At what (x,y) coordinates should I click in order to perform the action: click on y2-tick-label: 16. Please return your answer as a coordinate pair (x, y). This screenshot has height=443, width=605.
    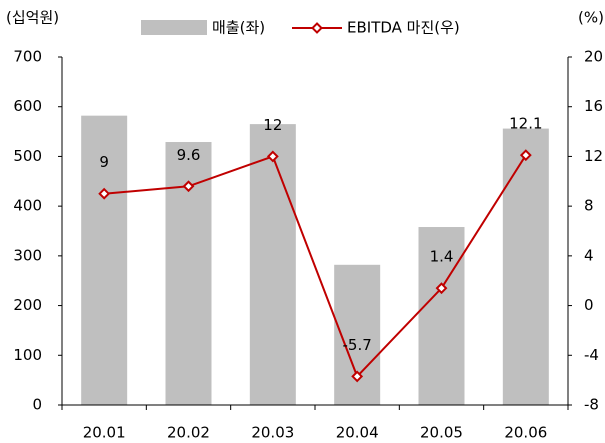
    Looking at the image, I should click on (593, 106).